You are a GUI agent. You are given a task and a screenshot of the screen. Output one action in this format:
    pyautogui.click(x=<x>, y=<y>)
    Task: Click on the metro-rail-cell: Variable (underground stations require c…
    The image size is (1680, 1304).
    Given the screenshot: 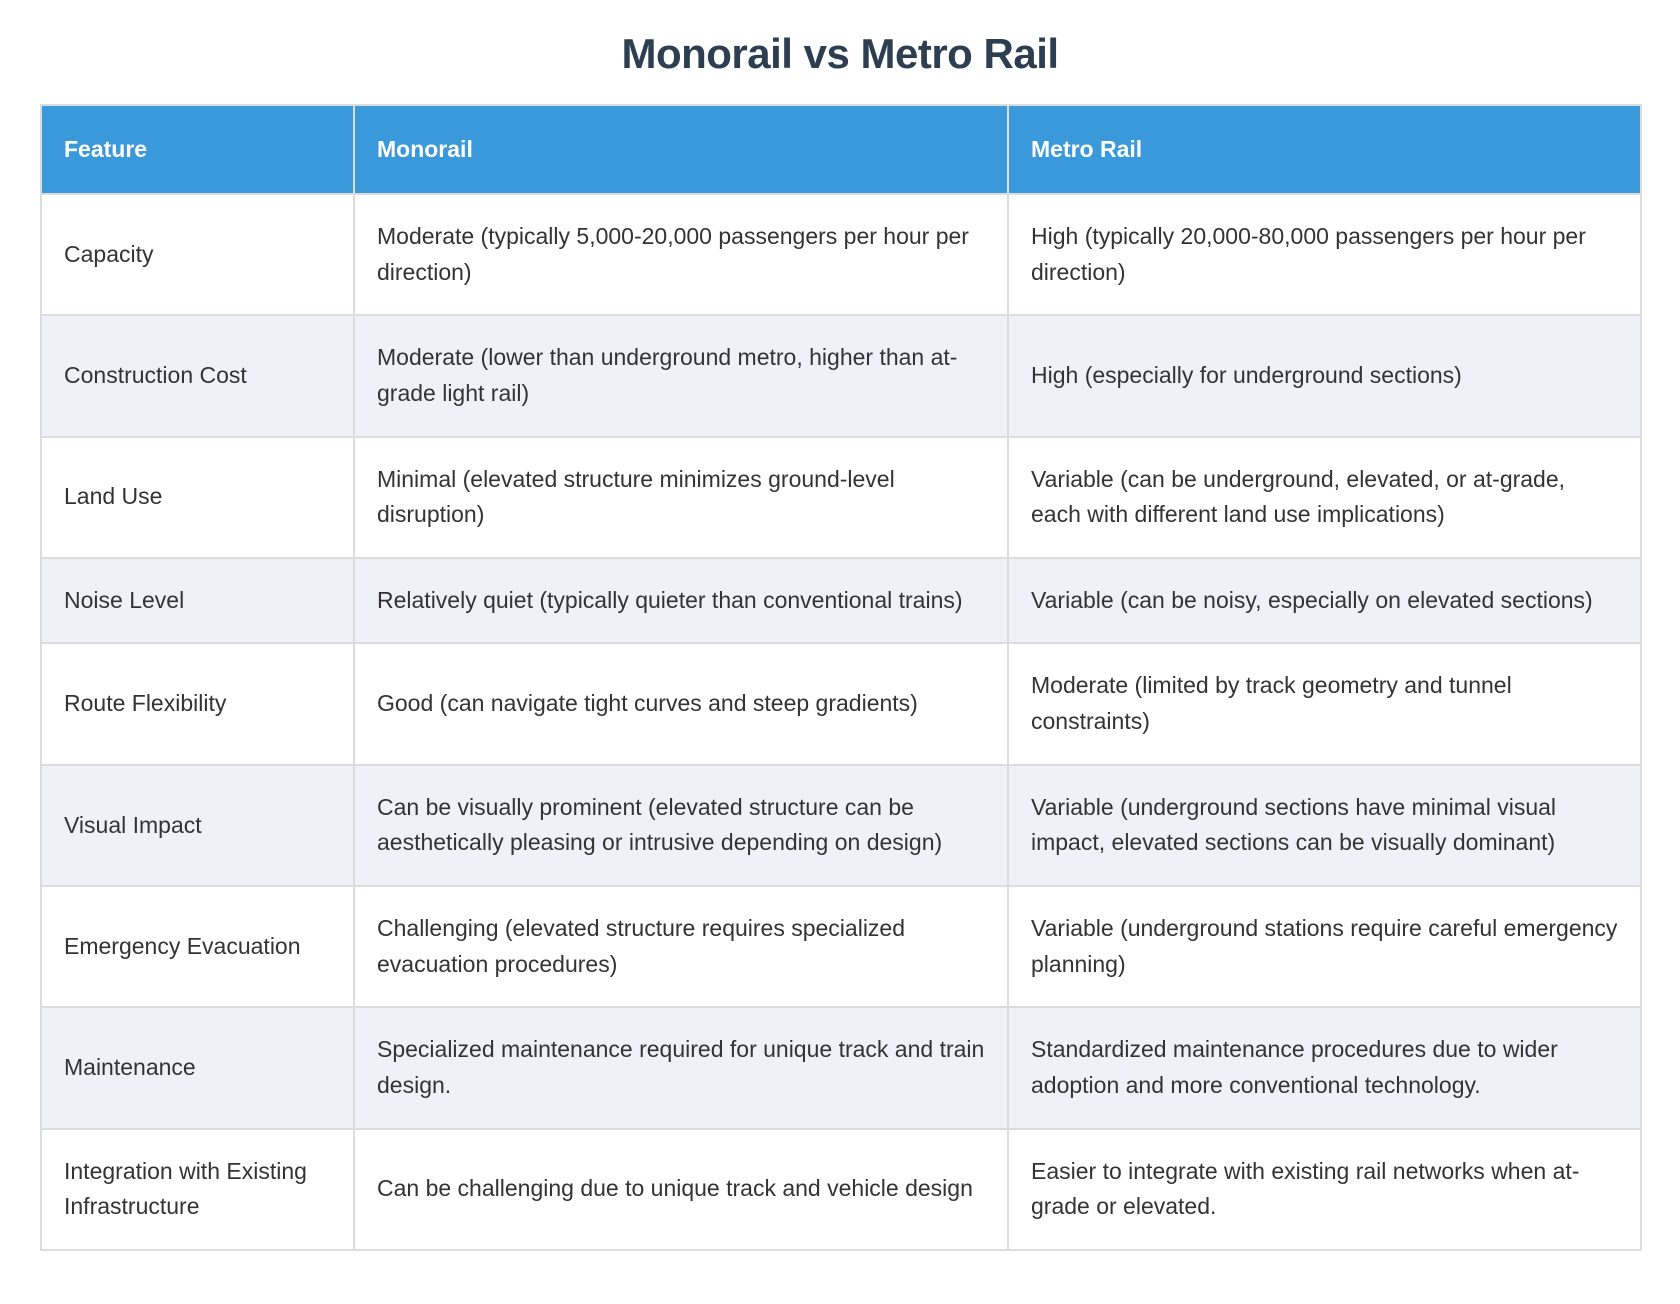 What is the action you would take?
    pyautogui.click(x=1324, y=947)
    